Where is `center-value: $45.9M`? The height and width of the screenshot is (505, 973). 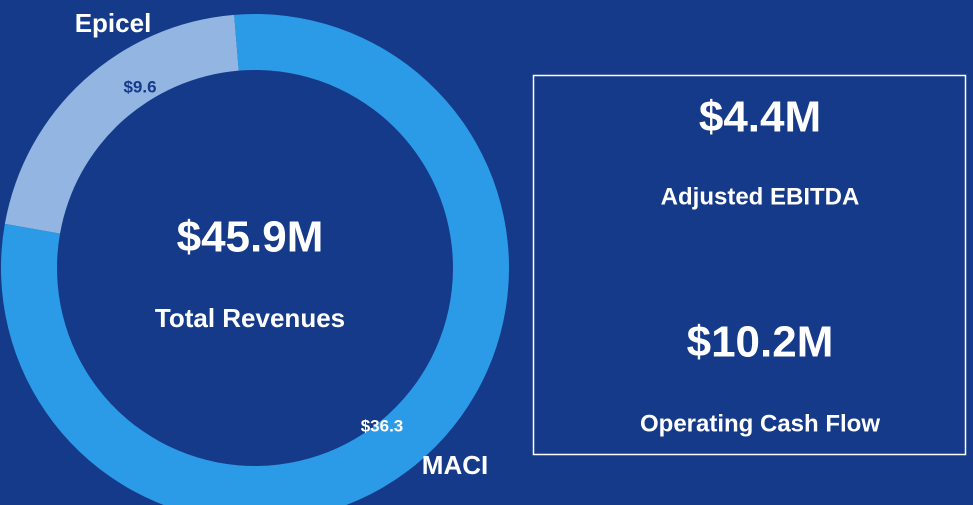 center-value: $45.9M is located at coordinates (250, 237).